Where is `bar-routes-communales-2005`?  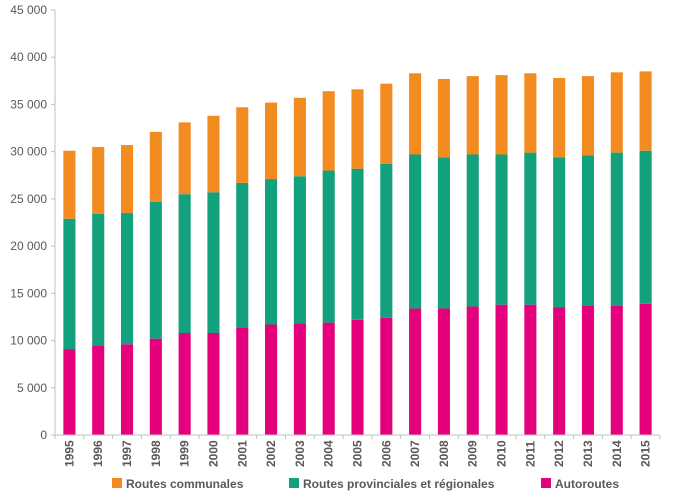
bar-routes-communales-2005 is located at coordinates (357, 129).